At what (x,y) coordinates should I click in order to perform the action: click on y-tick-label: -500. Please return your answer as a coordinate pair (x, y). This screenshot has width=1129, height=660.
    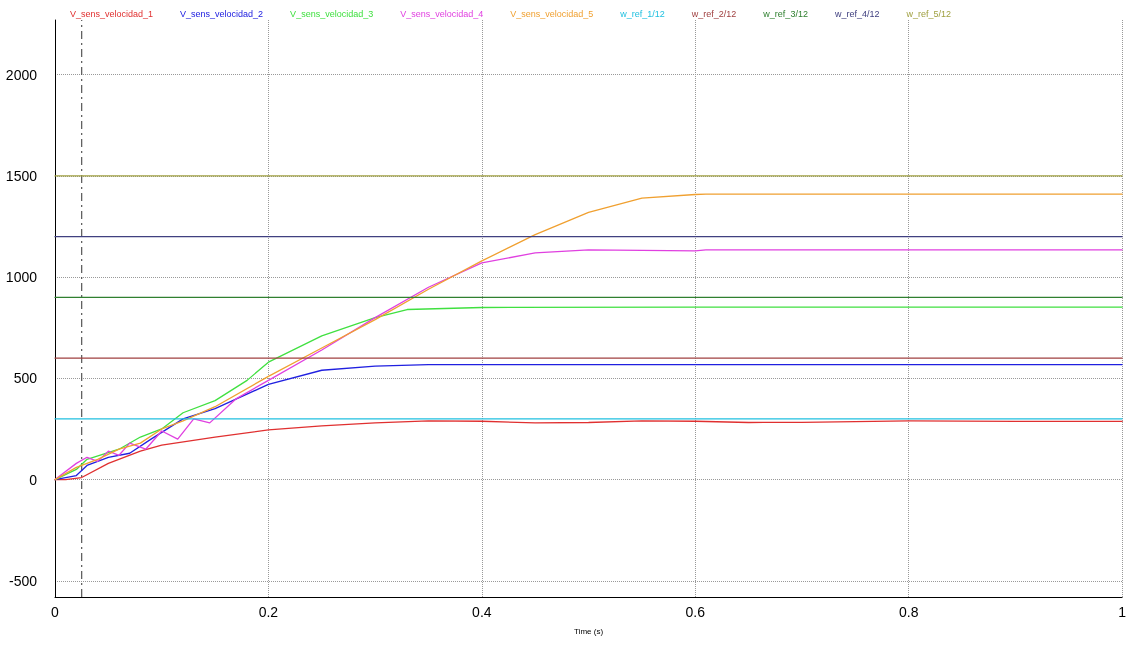
    Looking at the image, I should click on (23, 580).